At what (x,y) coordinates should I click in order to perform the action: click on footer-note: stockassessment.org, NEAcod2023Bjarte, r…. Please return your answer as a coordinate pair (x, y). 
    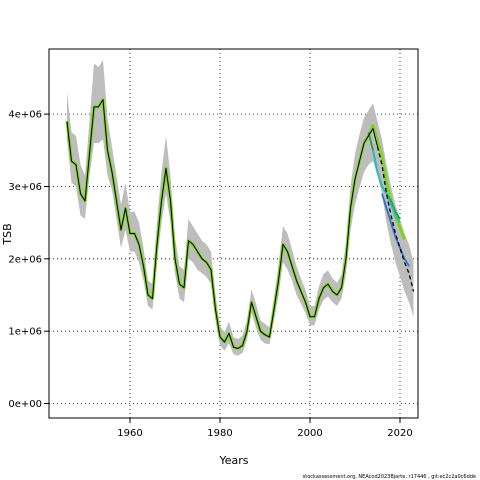
    Looking at the image, I should click on (389, 477).